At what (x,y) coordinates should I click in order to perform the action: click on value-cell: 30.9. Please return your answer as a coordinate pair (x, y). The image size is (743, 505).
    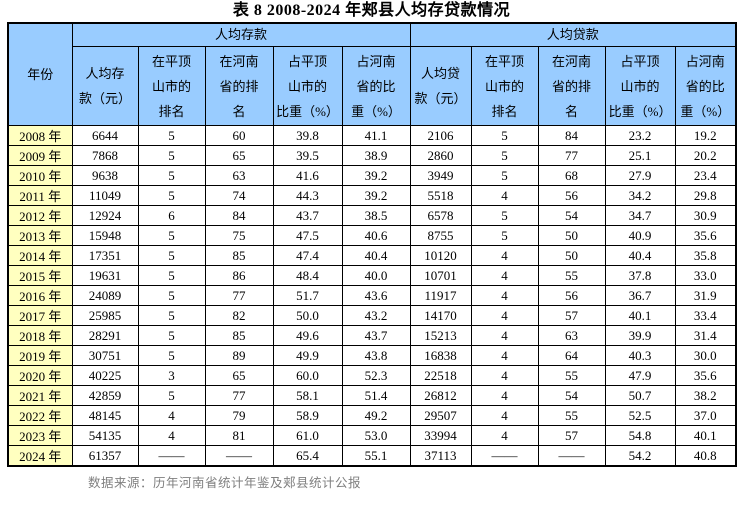
    Looking at the image, I should click on (705, 215).